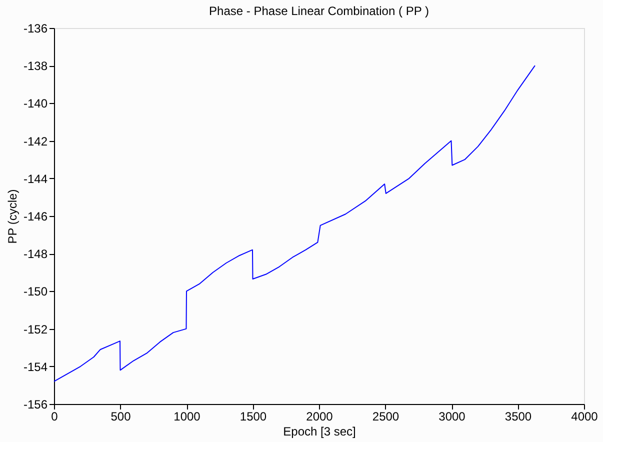 Image resolution: width=620 pixels, height=452 pixels. What do you see at coordinates (452, 417) in the screenshot?
I see `x-tick-label: 3000` at bounding box center [452, 417].